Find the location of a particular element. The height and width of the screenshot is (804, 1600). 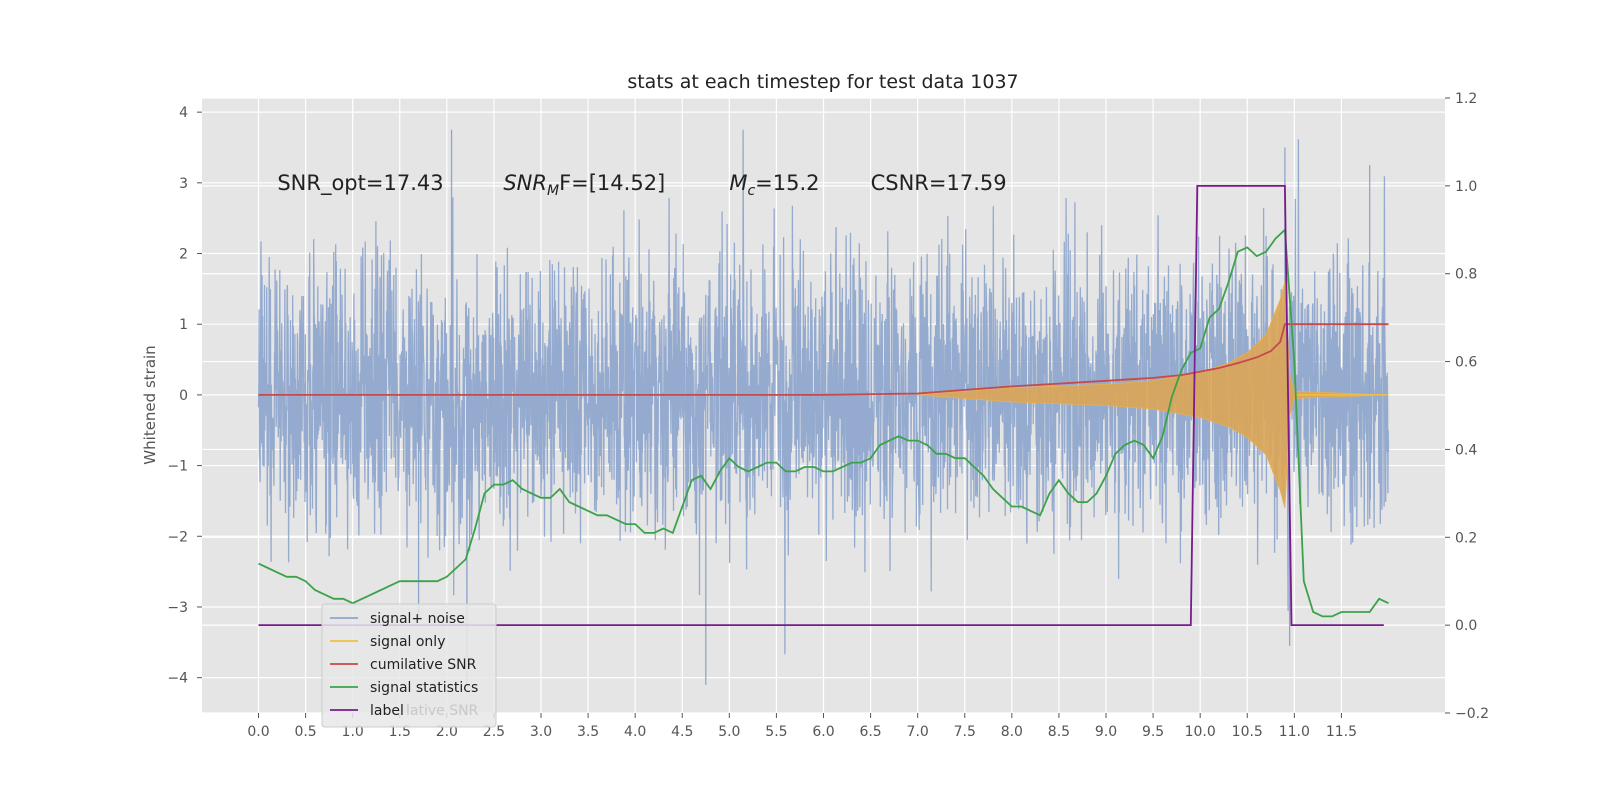

y-tick-label: −1 is located at coordinates (177, 467).